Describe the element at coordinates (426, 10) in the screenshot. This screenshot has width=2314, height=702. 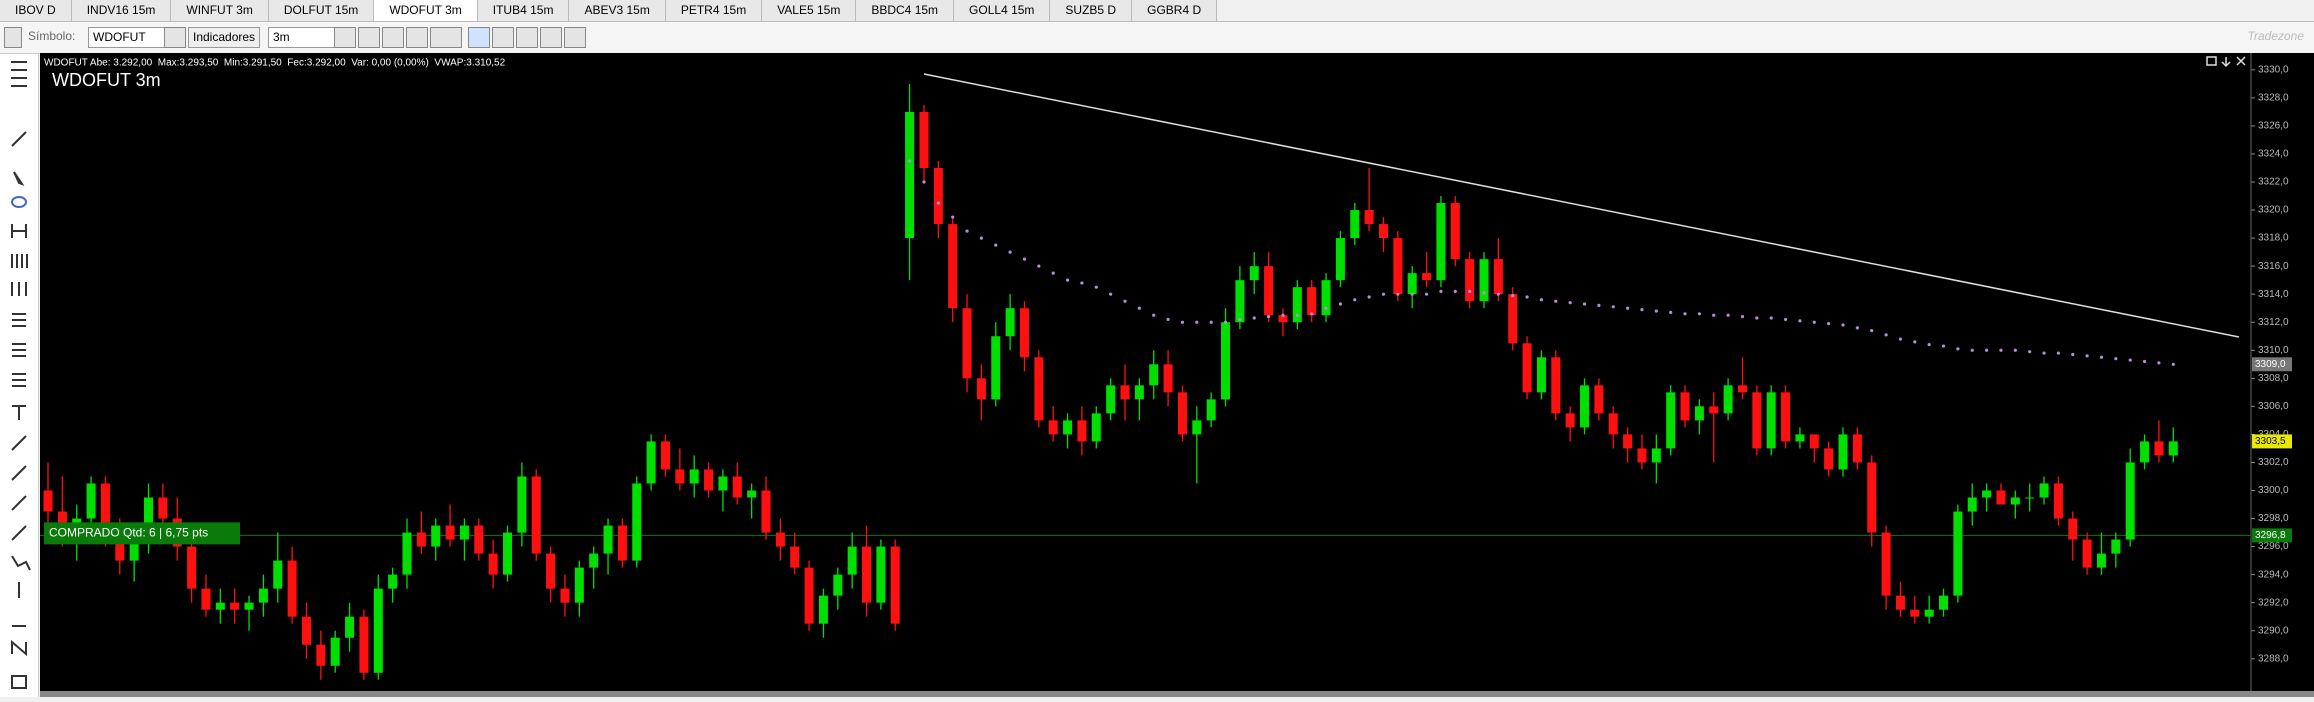
I see `tab: WDOFUT 3m` at that location.